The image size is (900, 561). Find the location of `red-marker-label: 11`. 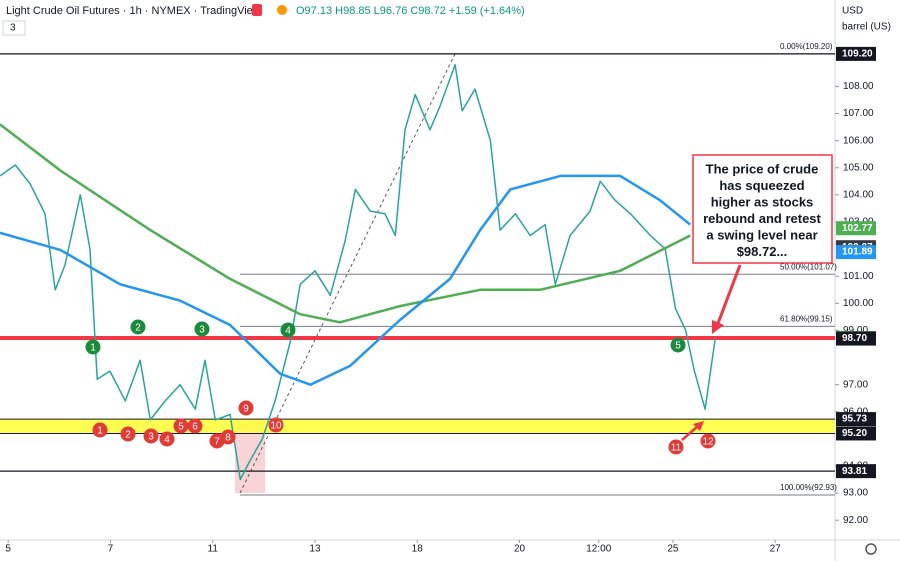

red-marker-label: 11 is located at coordinates (676, 448).